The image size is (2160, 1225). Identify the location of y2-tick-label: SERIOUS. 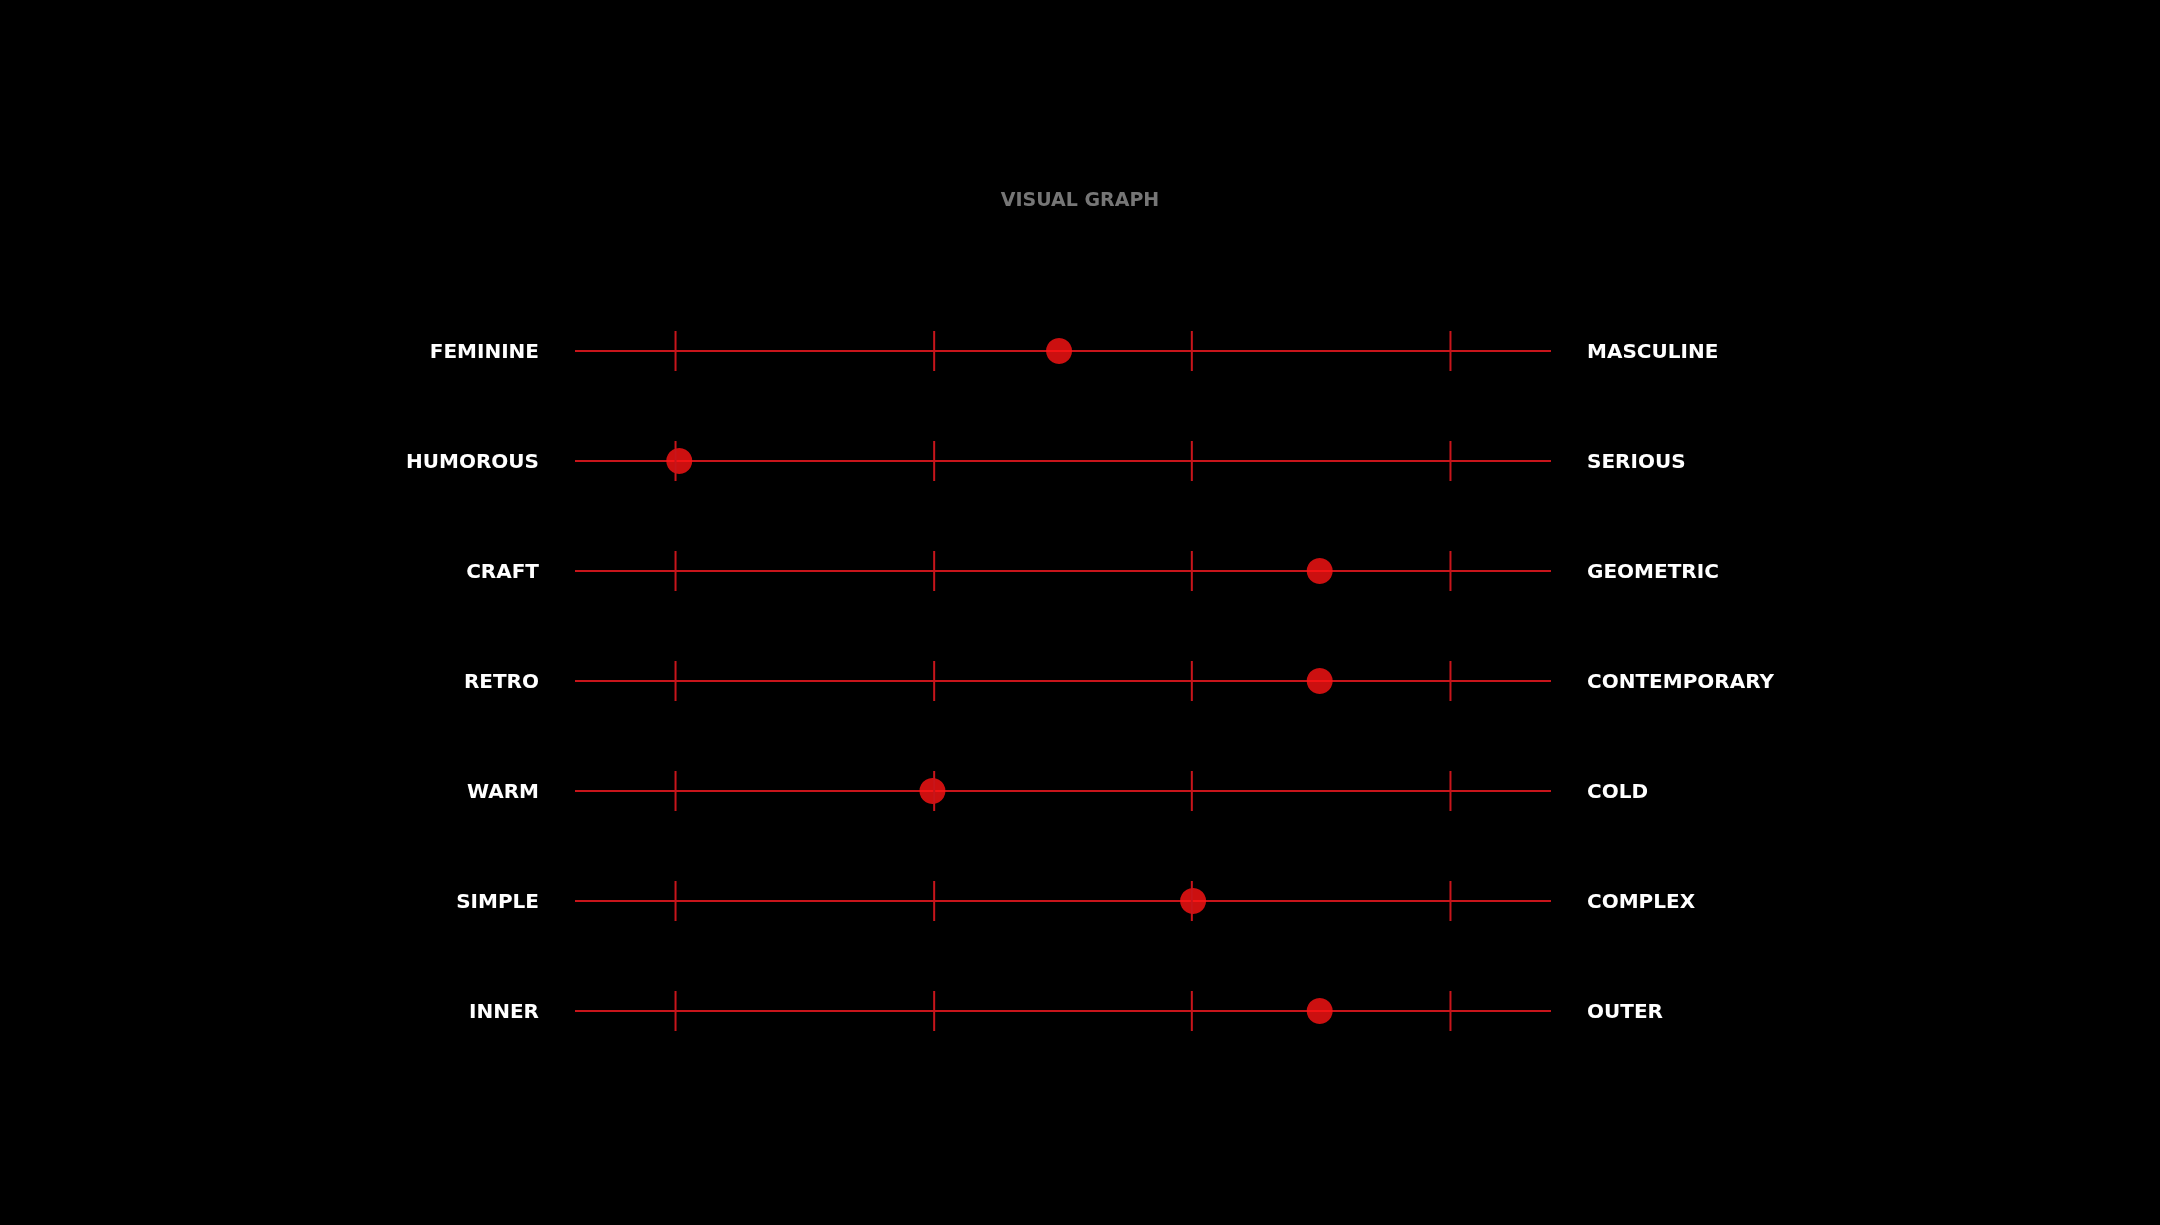
(1636, 461).